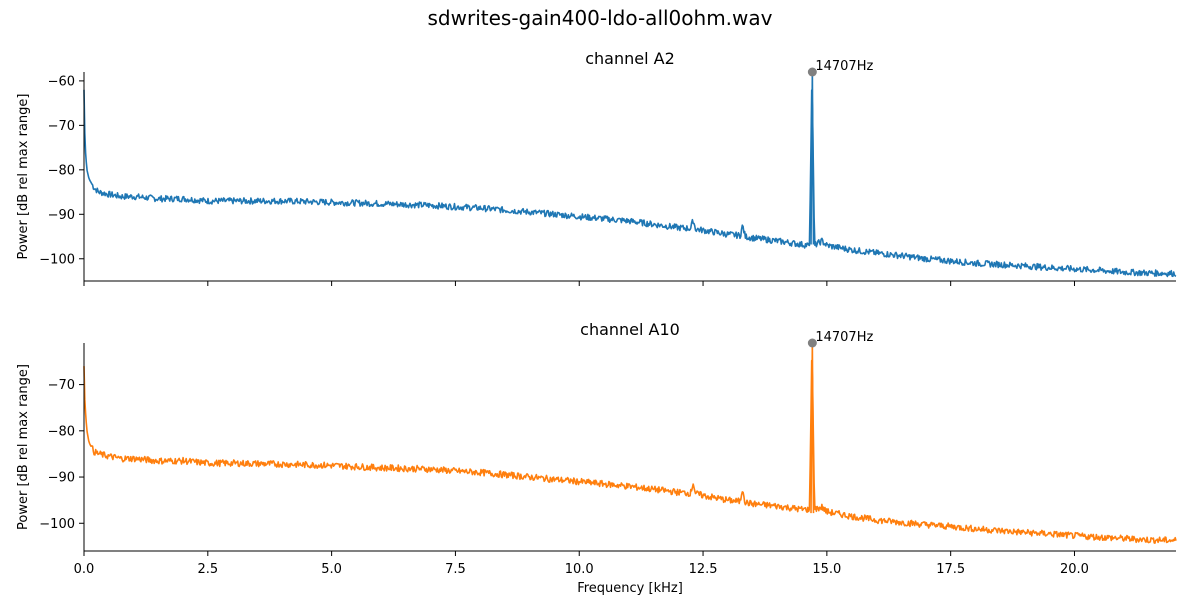 The image size is (1200, 600). I want to click on x-tick-label: 0.0, so click(84, 569).